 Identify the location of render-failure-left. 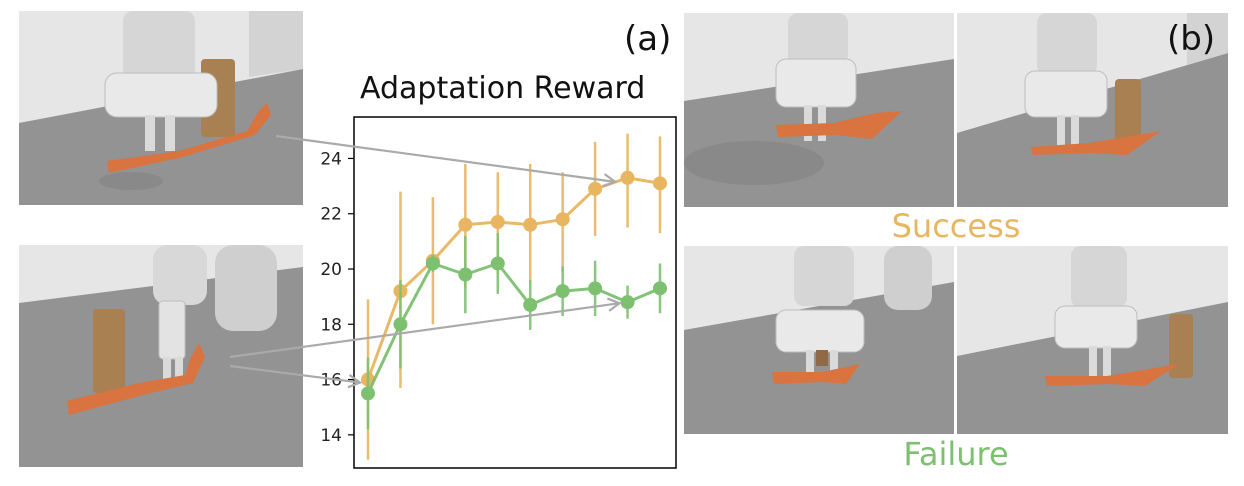
(819, 340).